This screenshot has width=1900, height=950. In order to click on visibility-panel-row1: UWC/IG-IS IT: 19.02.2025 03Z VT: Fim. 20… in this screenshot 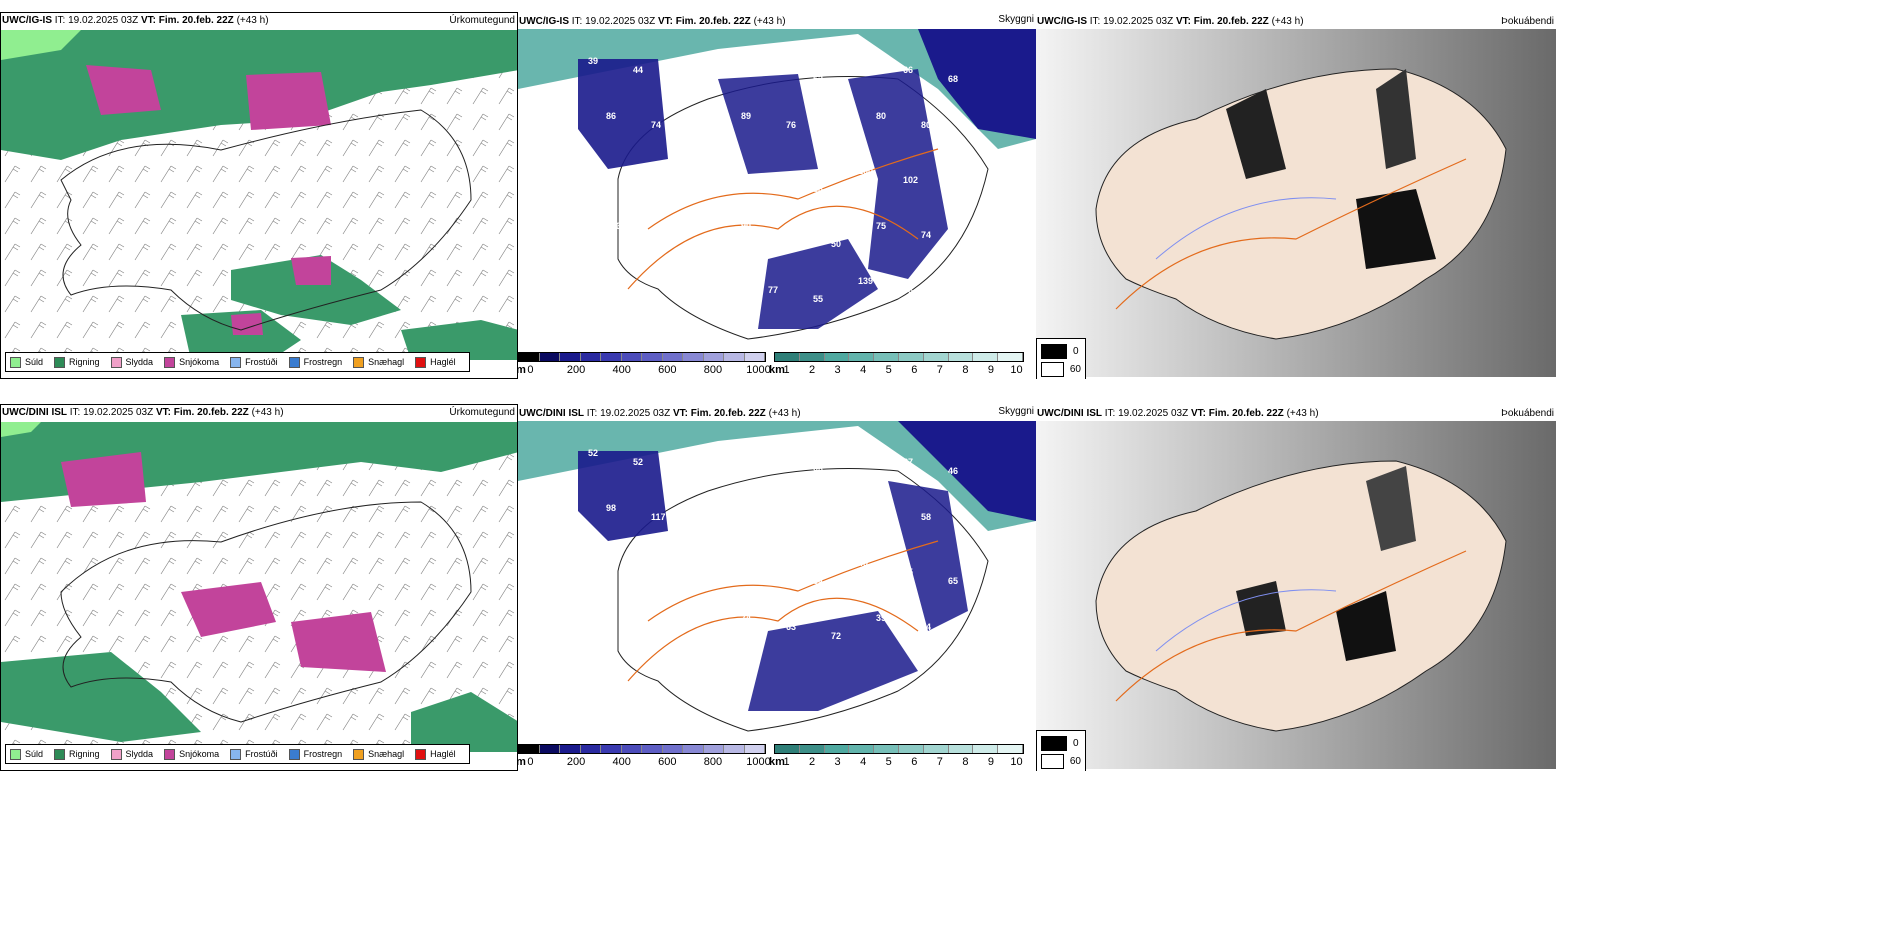, I will do `click(777, 195)`.